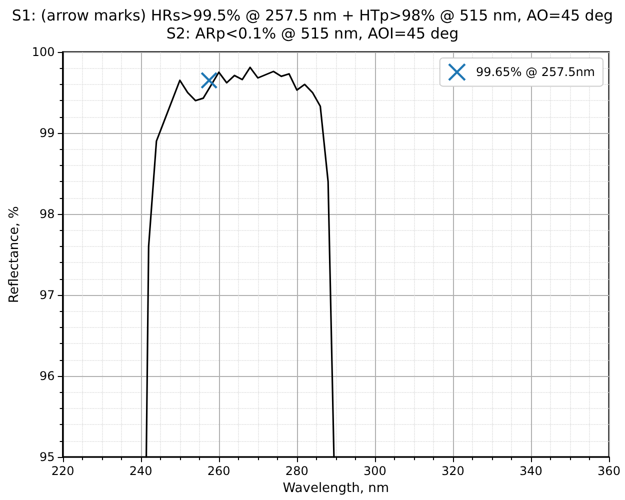 This screenshot has width=625, height=500. I want to click on x-tick-label: 280, so click(296, 471).